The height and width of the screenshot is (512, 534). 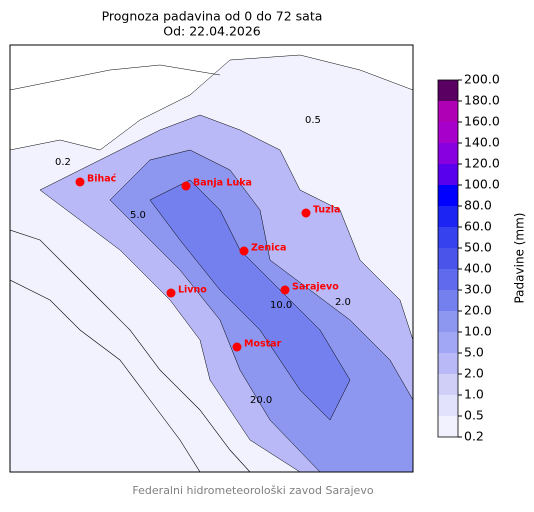 What do you see at coordinates (478, 289) in the screenshot?
I see `colorbar-tick-label: 30.0` at bounding box center [478, 289].